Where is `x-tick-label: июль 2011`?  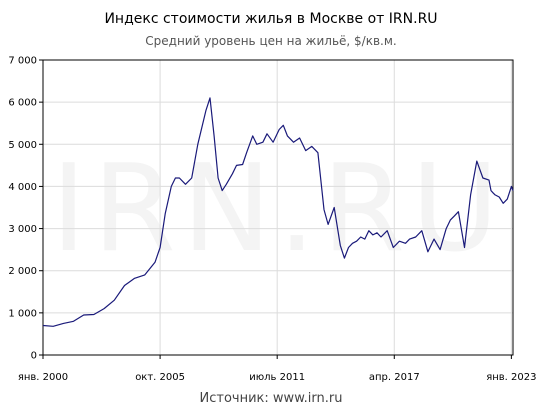 x-tick-label: июль 2011 is located at coordinates (277, 377).